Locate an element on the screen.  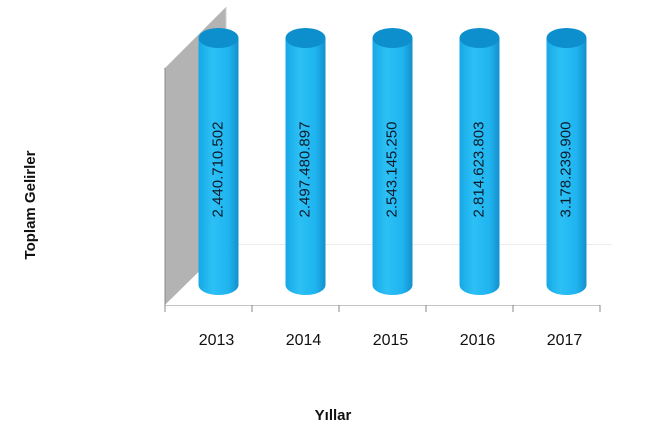
x-tick-label-2016: 2016 is located at coordinates (478, 340).